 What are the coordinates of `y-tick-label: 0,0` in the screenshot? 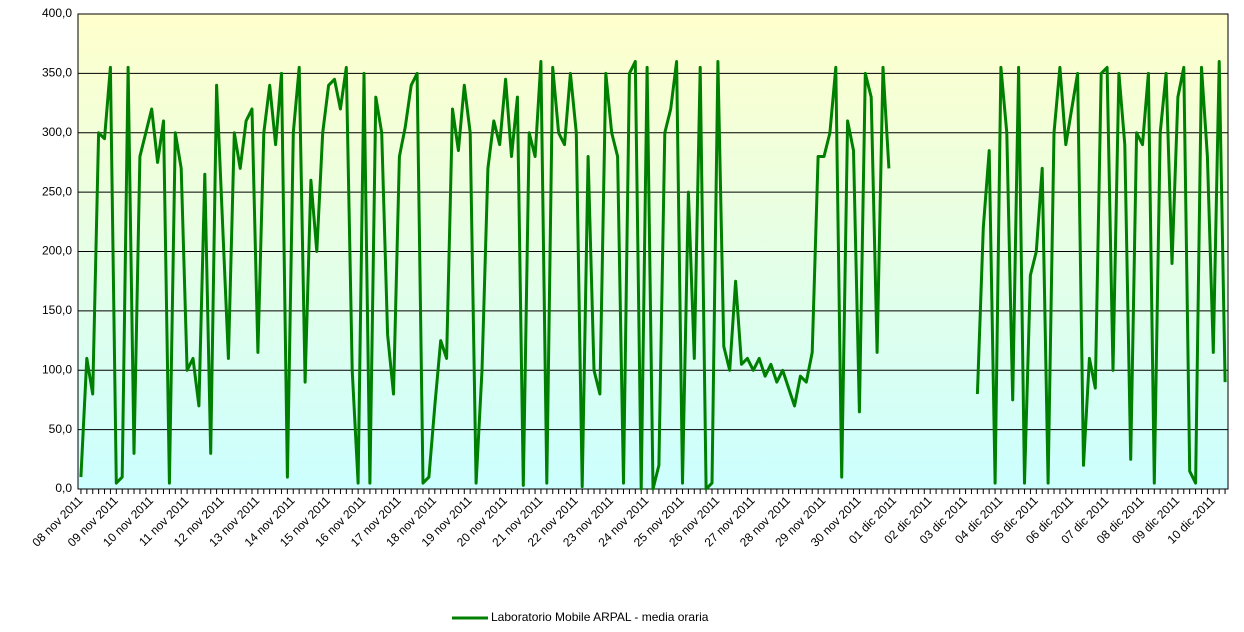 It's located at (63, 488).